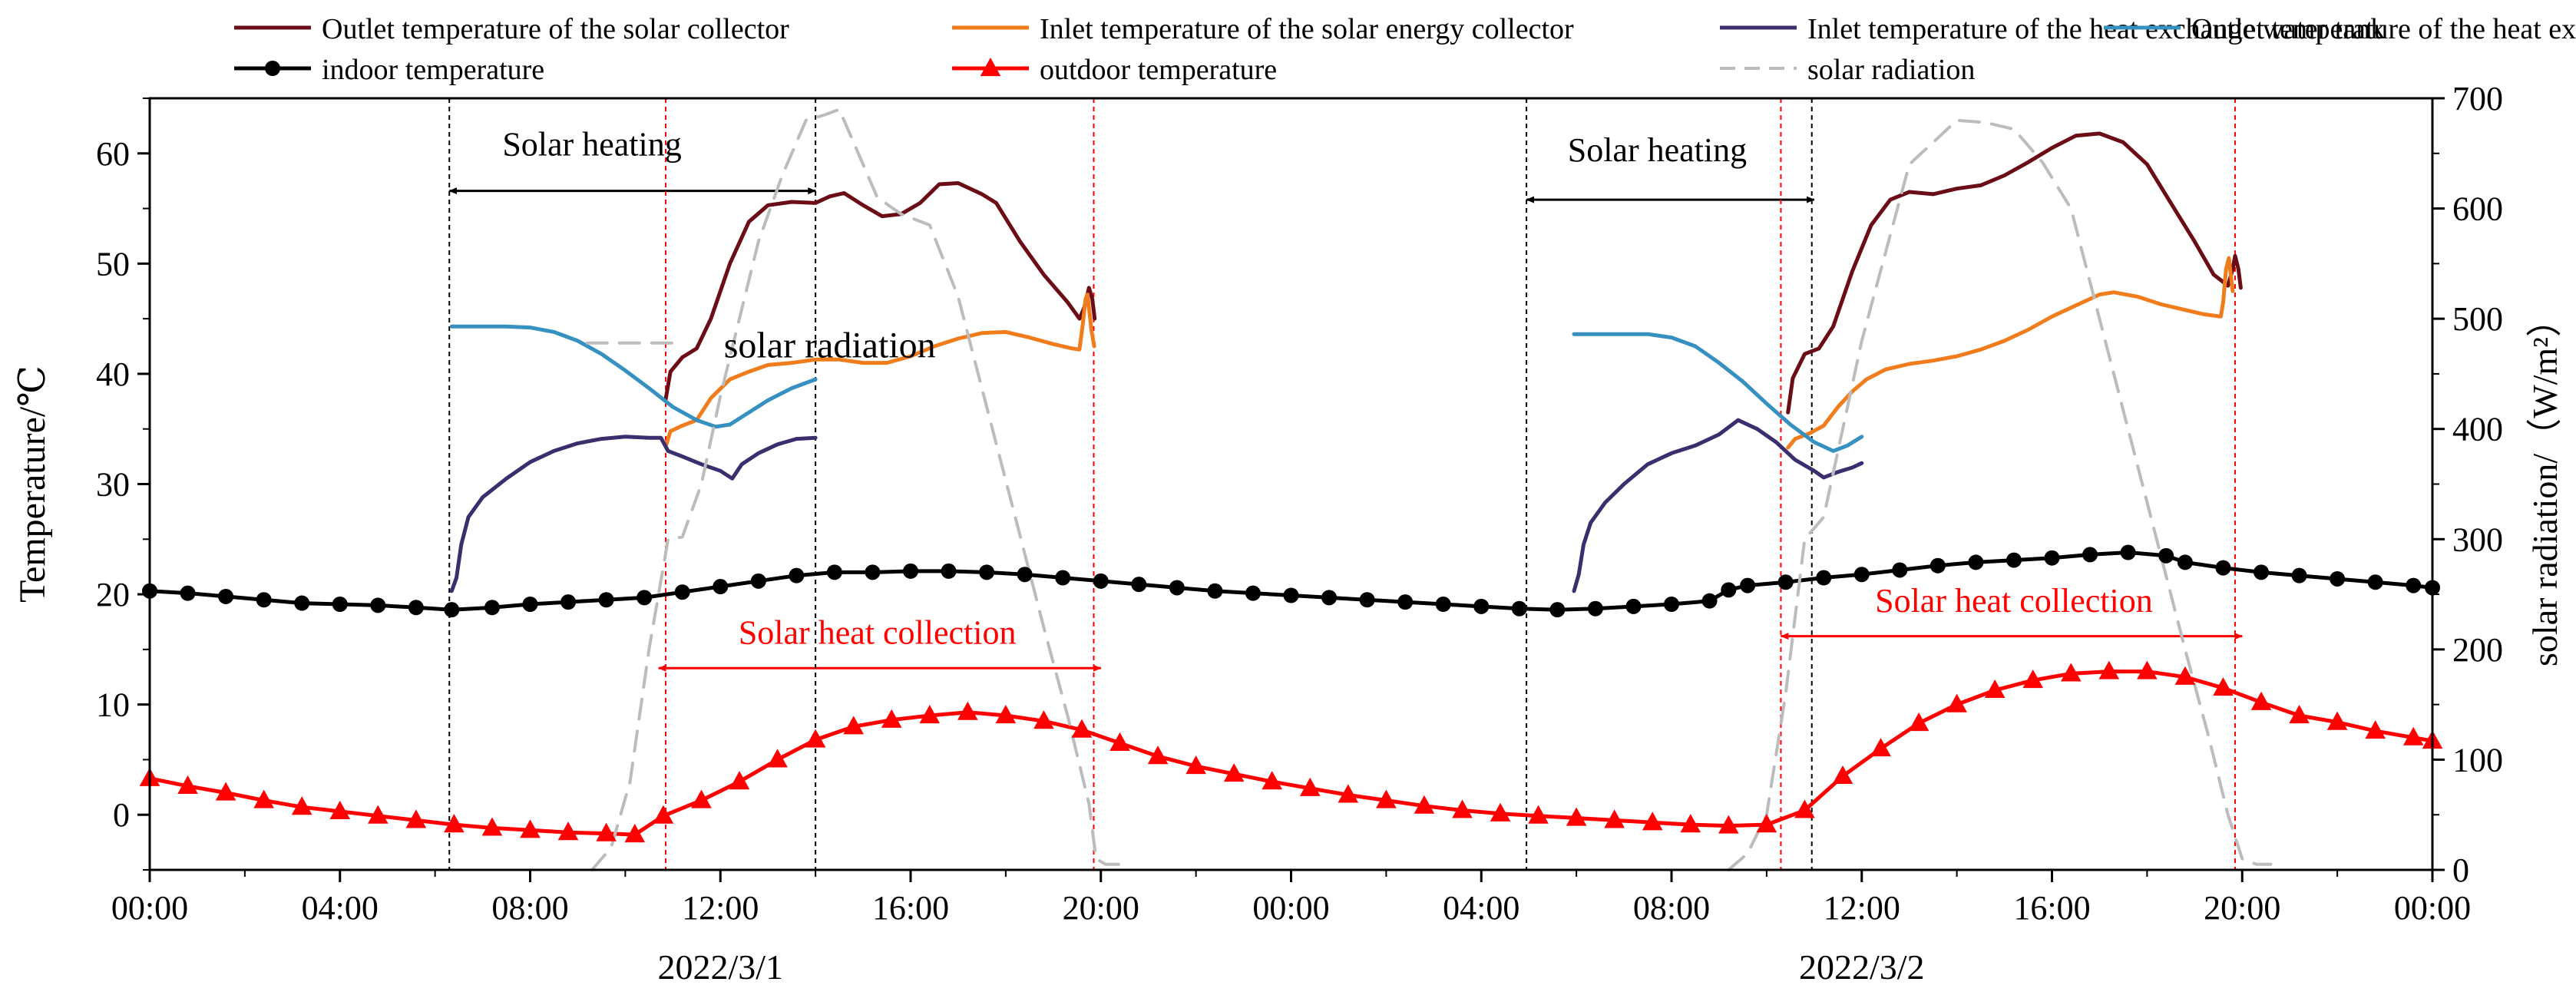  Describe the element at coordinates (878, 633) in the screenshot. I see `span-label-2: Solar heat collection` at that location.